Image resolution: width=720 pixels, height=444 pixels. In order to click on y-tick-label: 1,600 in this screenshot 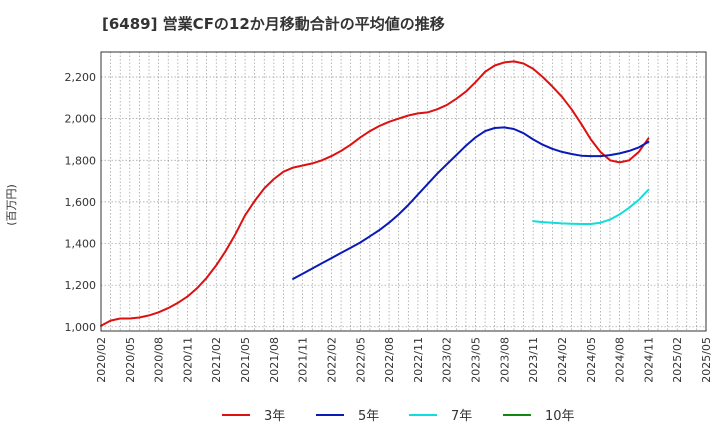, I will do `click(81, 202)`.